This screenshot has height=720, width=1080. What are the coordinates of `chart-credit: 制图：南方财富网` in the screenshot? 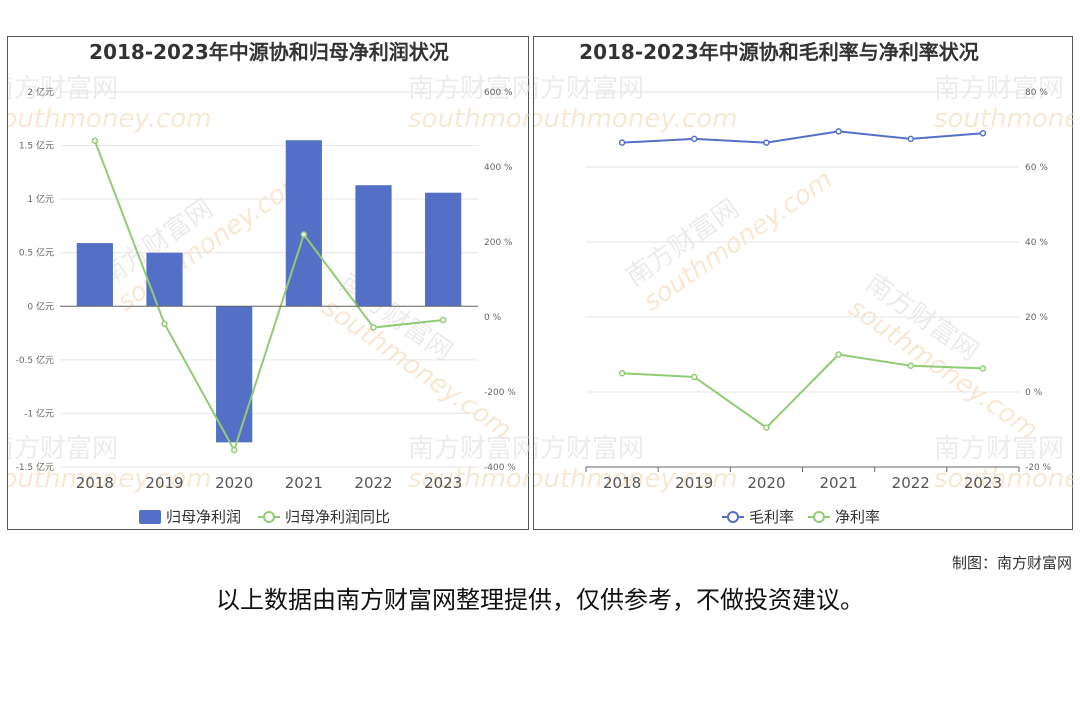 It's located at (1011, 563).